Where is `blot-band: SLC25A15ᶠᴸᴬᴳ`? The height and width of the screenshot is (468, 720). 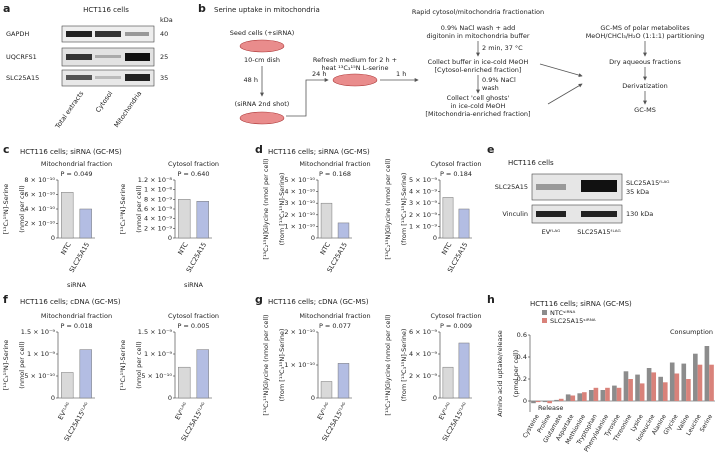 blot-band: SLC25A15ᶠᴸᴬᴳ is located at coordinates (647, 183).